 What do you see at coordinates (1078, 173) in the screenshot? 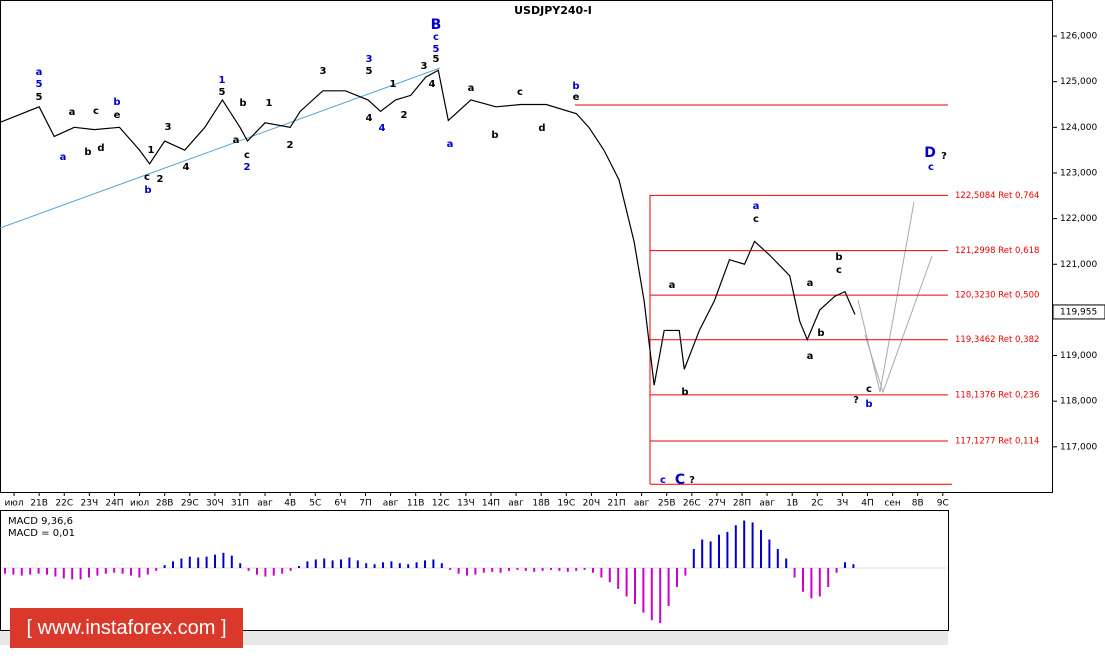
I see `y-tick-label: 123,000` at bounding box center [1078, 173].